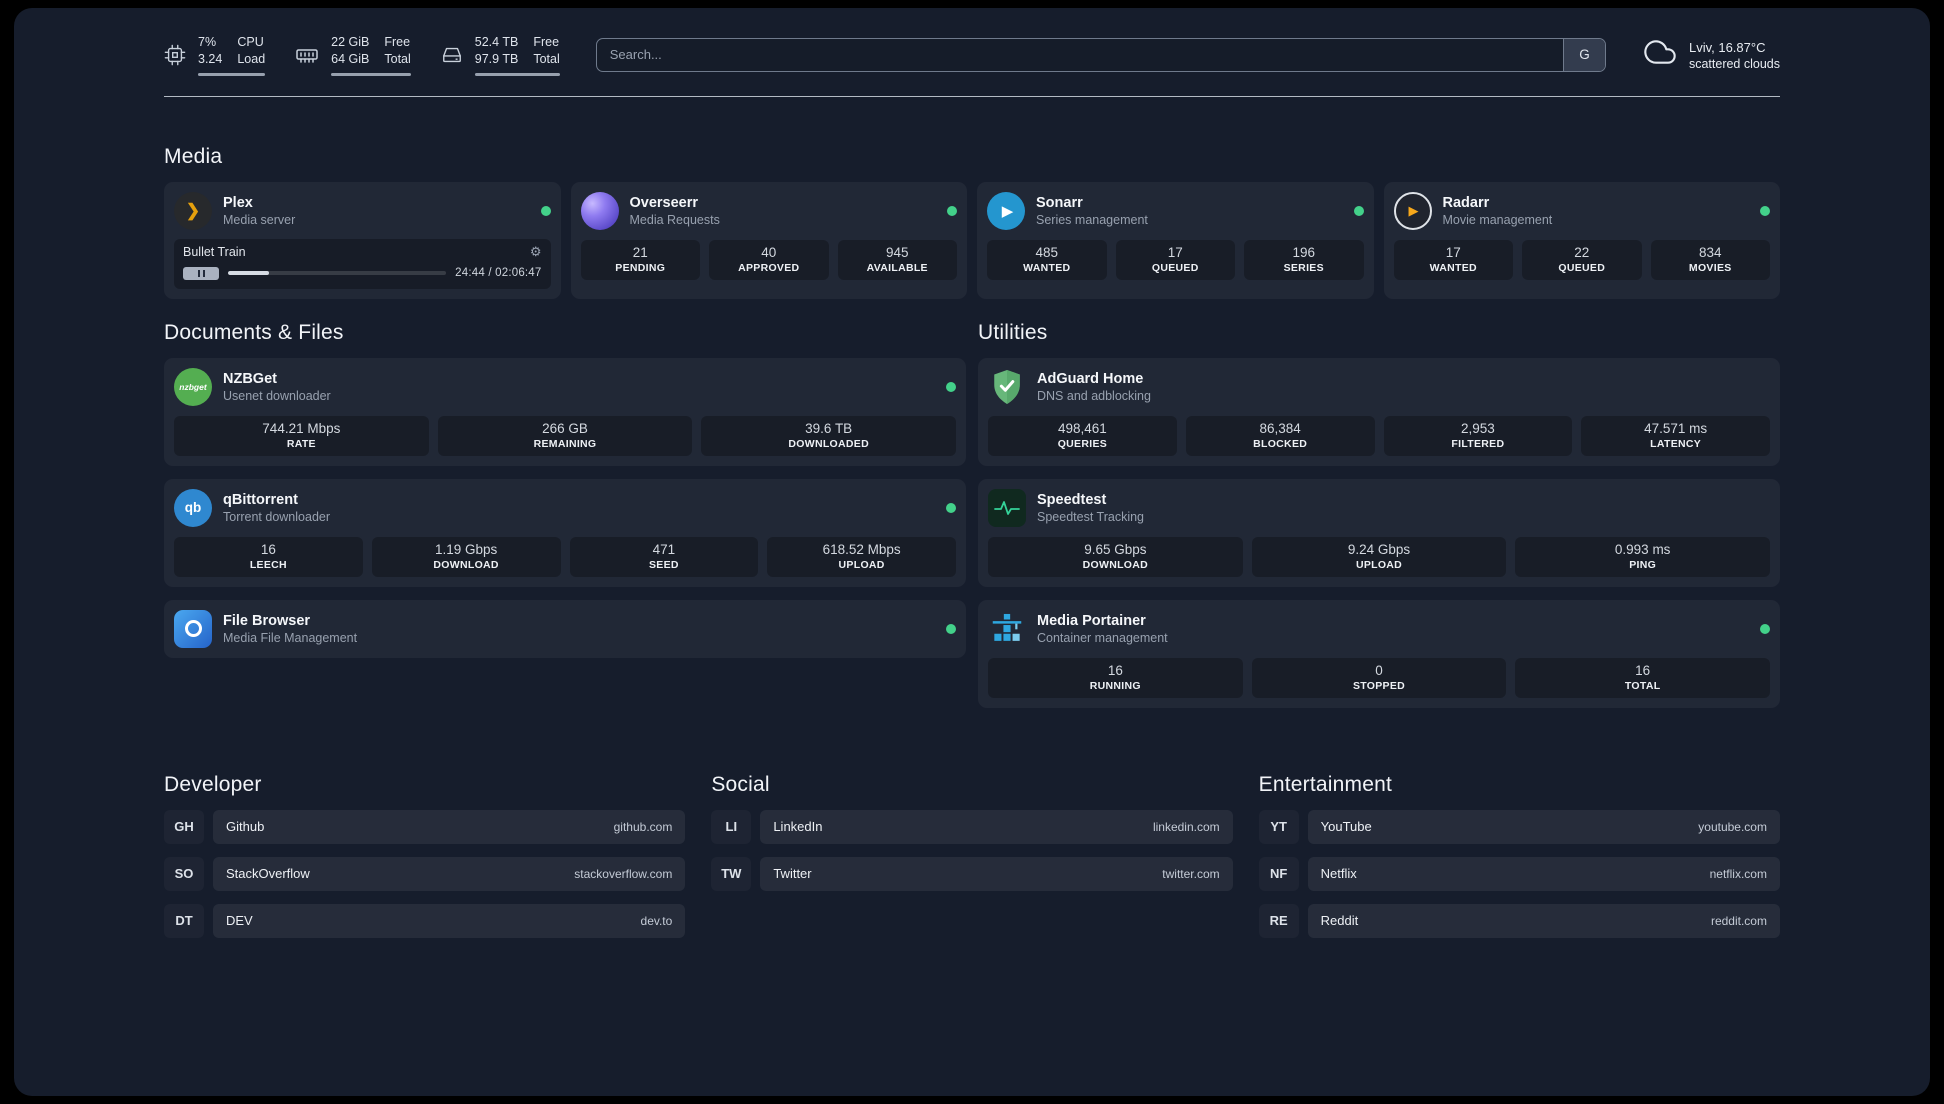 The height and width of the screenshot is (1104, 1944). Describe the element at coordinates (972, 240) in the screenshot. I see `media-grid: ❯ Plex Media server Bullet Train ⚙` at that location.